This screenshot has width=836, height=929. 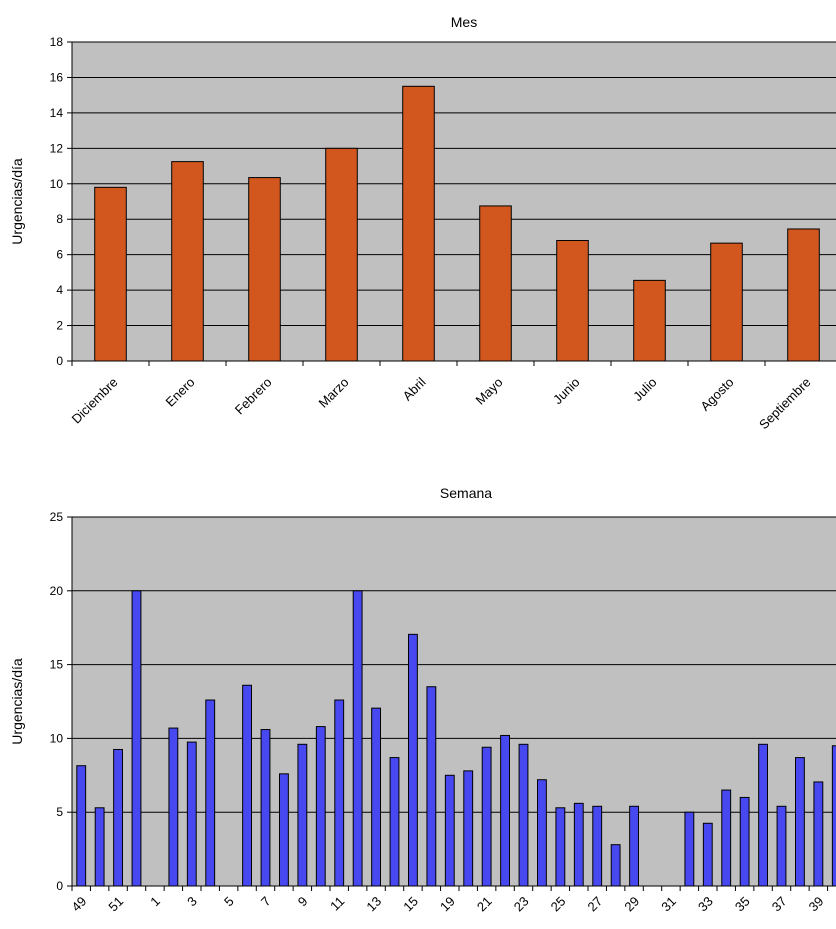 I want to click on x-tick-label: Junio, so click(x=566, y=391).